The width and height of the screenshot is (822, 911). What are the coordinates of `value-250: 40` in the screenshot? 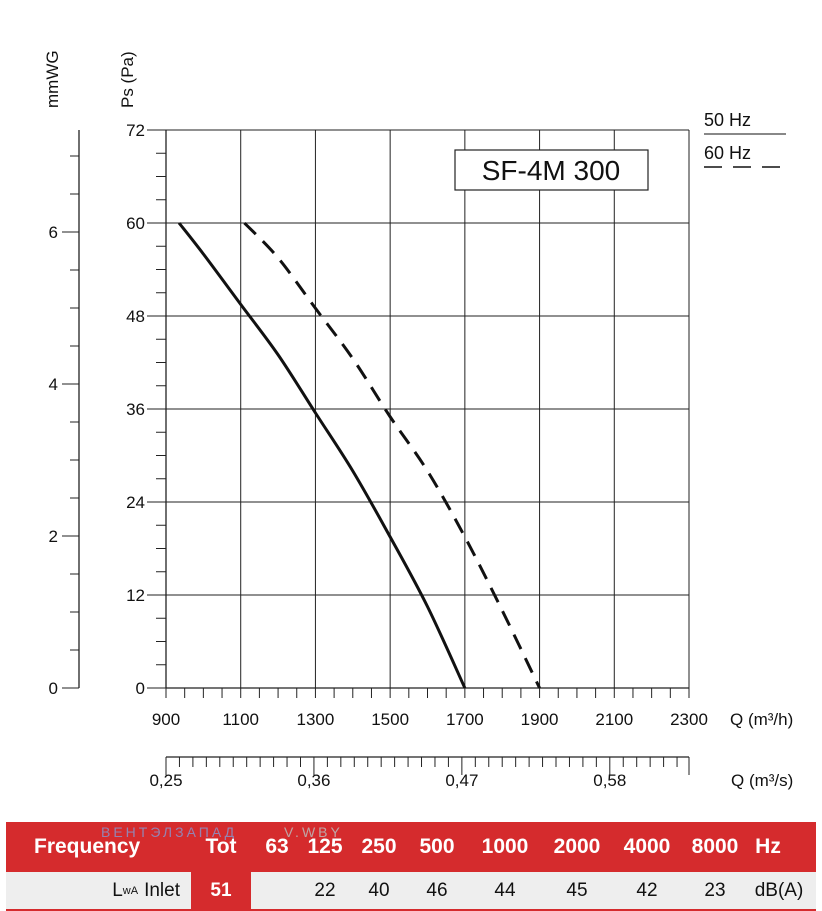 It's located at (379, 890).